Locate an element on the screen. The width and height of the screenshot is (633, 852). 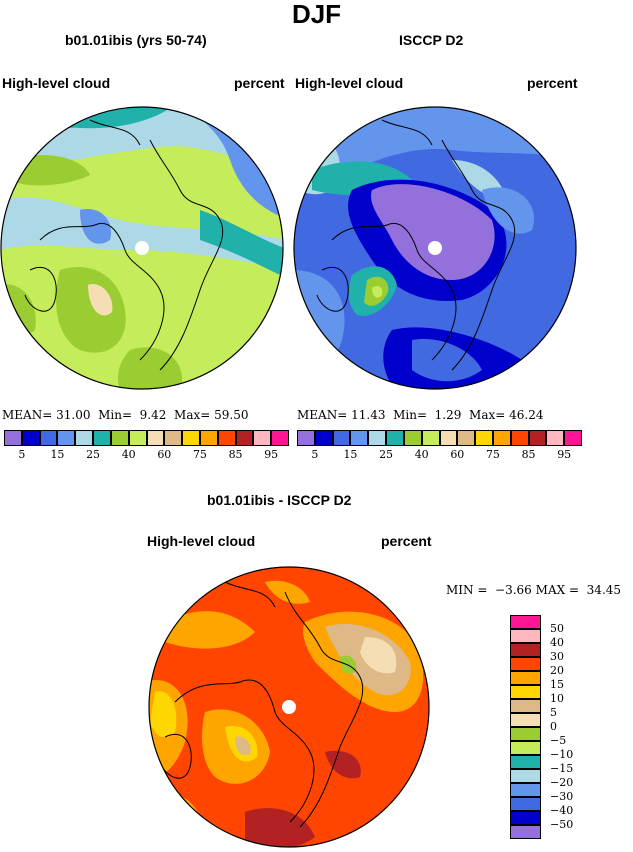
diff-colorbar-tick-label: −20 is located at coordinates (562, 782).